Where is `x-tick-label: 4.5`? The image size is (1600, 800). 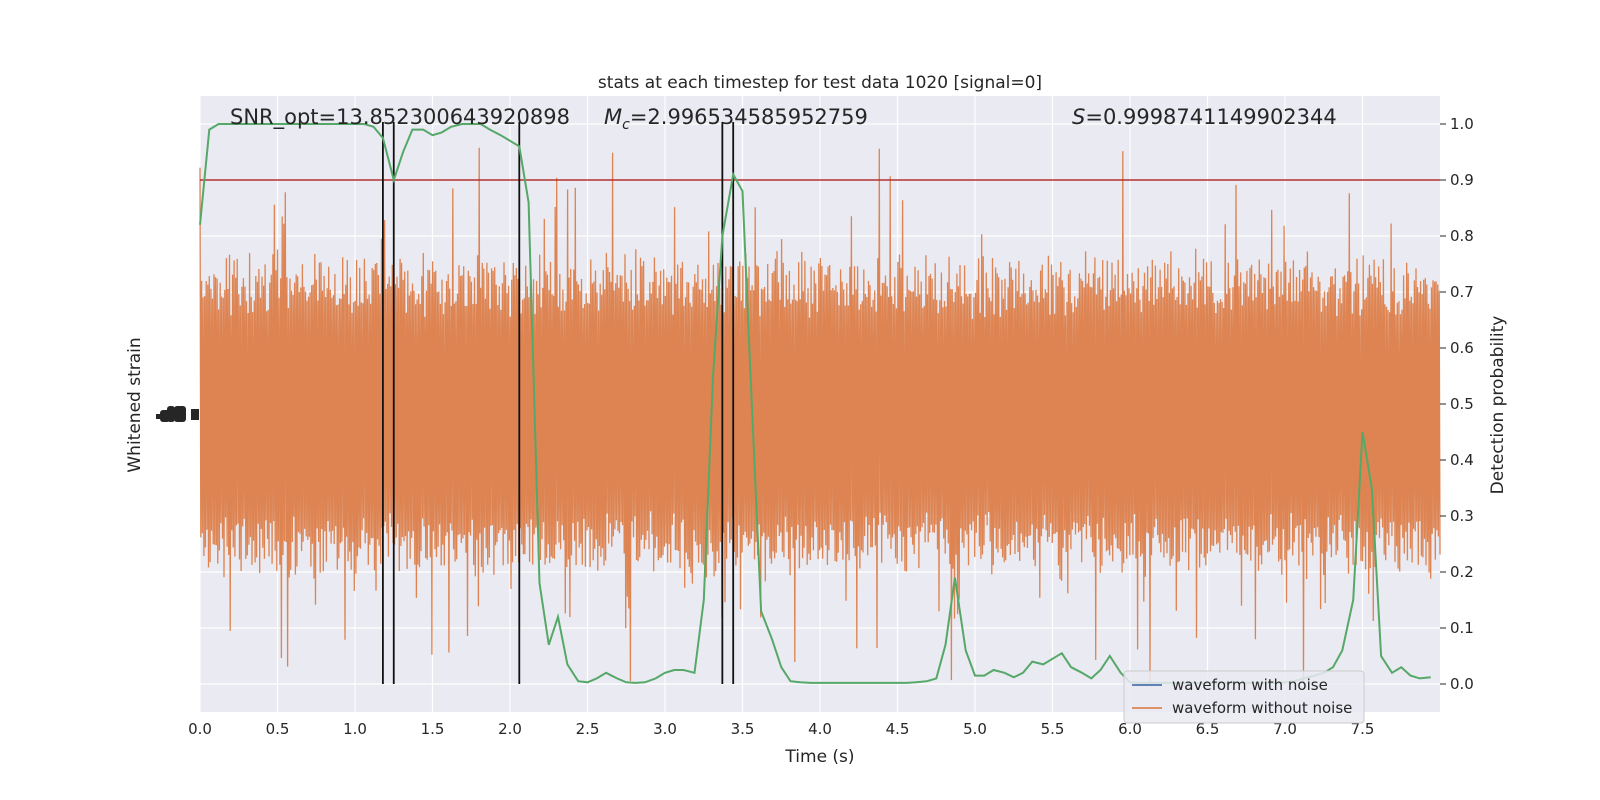 x-tick-label: 4.5 is located at coordinates (898, 729).